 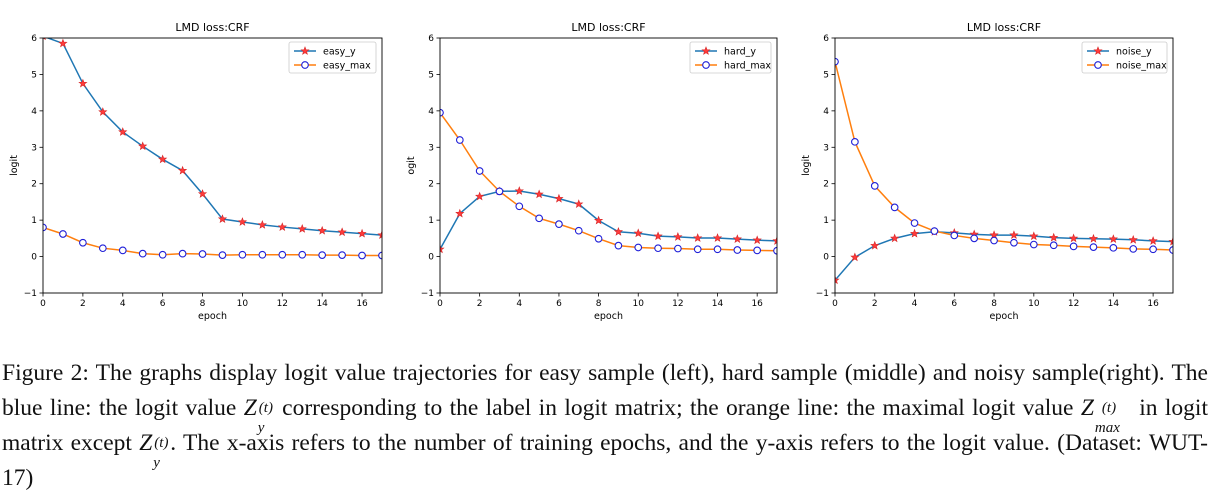 What do you see at coordinates (213, 137) in the screenshot?
I see `series-line-easy_y` at bounding box center [213, 137].